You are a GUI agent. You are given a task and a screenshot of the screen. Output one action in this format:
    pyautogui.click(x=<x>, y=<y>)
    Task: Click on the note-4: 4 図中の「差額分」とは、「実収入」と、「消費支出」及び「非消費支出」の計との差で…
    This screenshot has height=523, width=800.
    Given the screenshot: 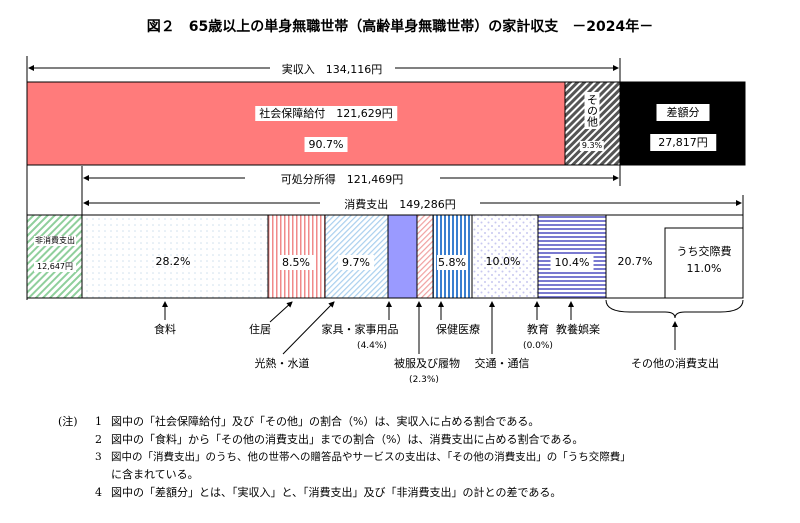 What is the action you would take?
    pyautogui.click(x=328, y=492)
    